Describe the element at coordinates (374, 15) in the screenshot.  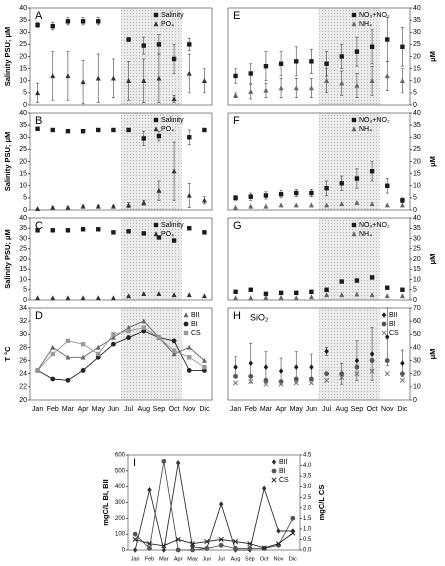
I see `legend-label: NO₃+NO₂` at that location.